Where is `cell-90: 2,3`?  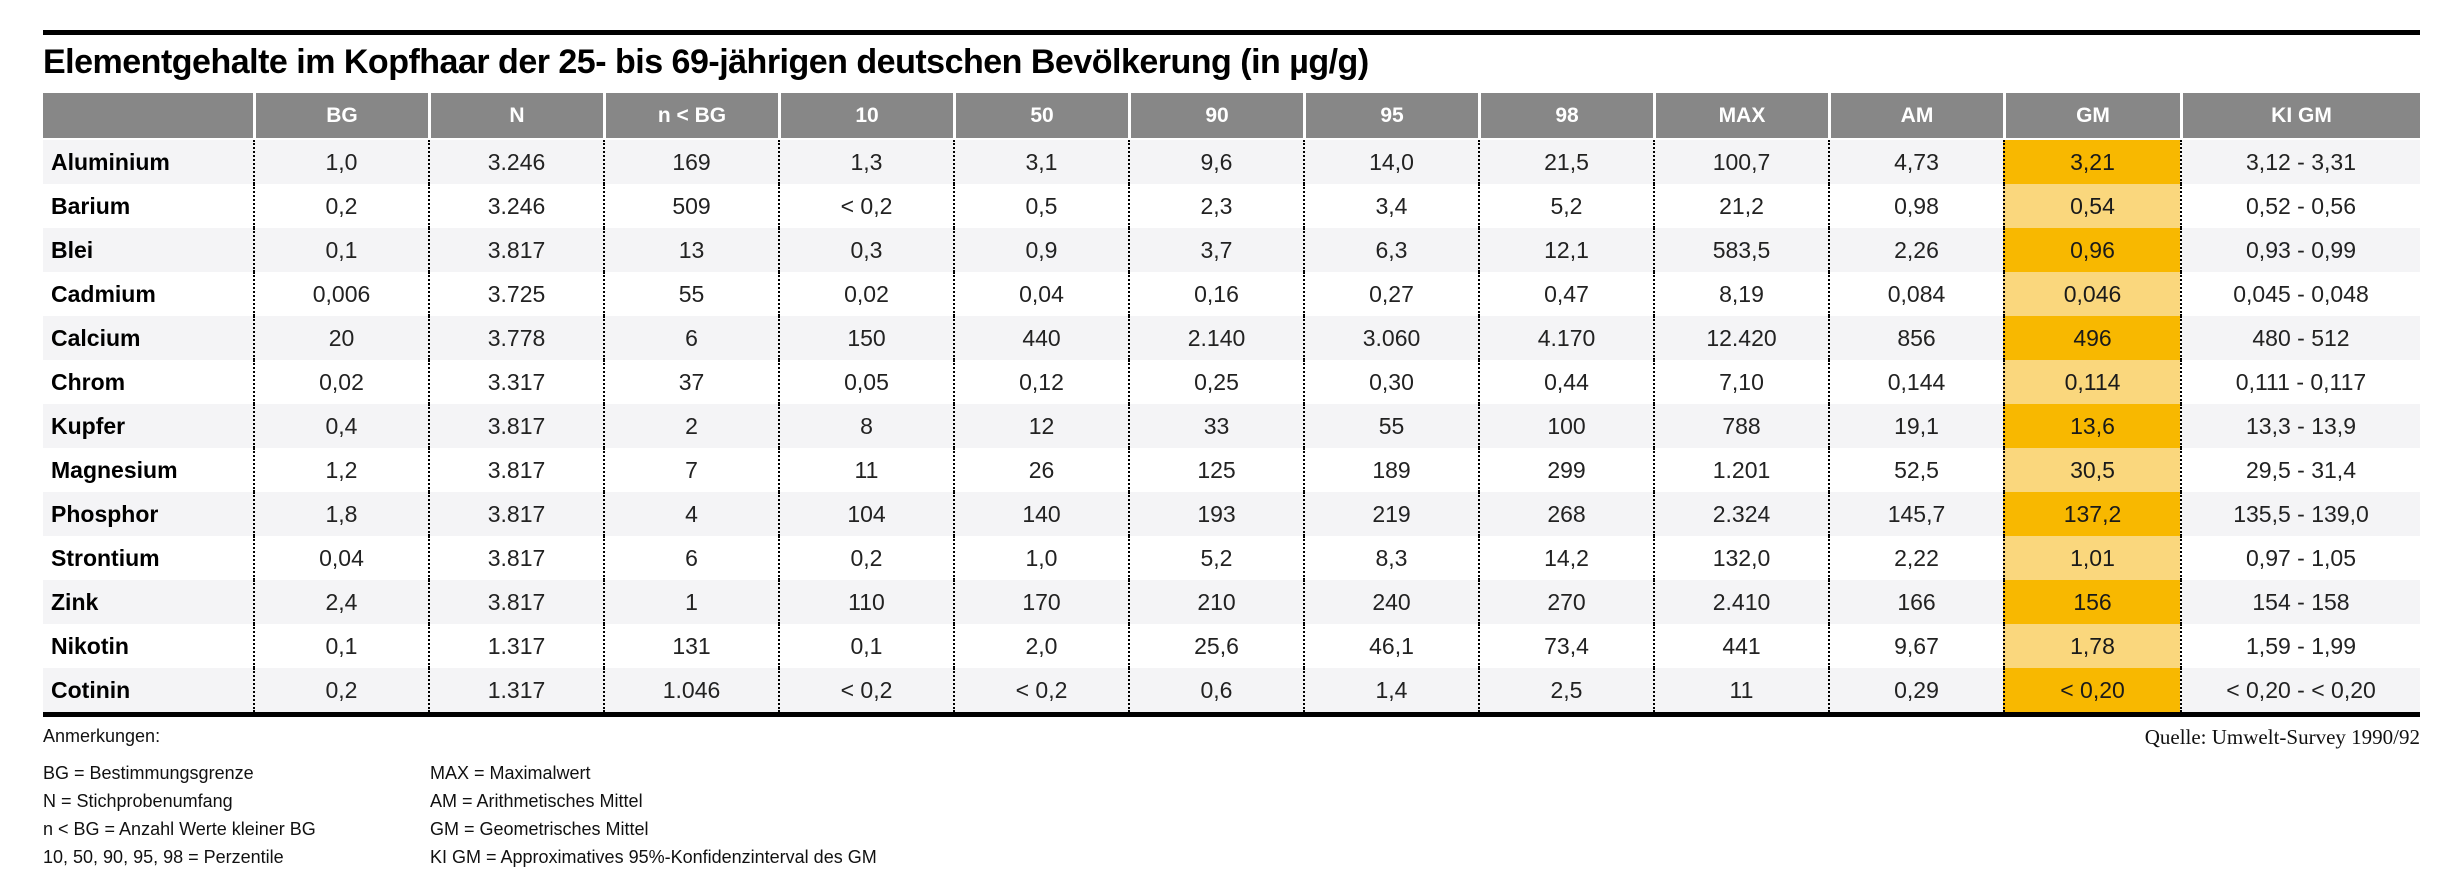 cell-90: 2,3 is located at coordinates (1215, 206).